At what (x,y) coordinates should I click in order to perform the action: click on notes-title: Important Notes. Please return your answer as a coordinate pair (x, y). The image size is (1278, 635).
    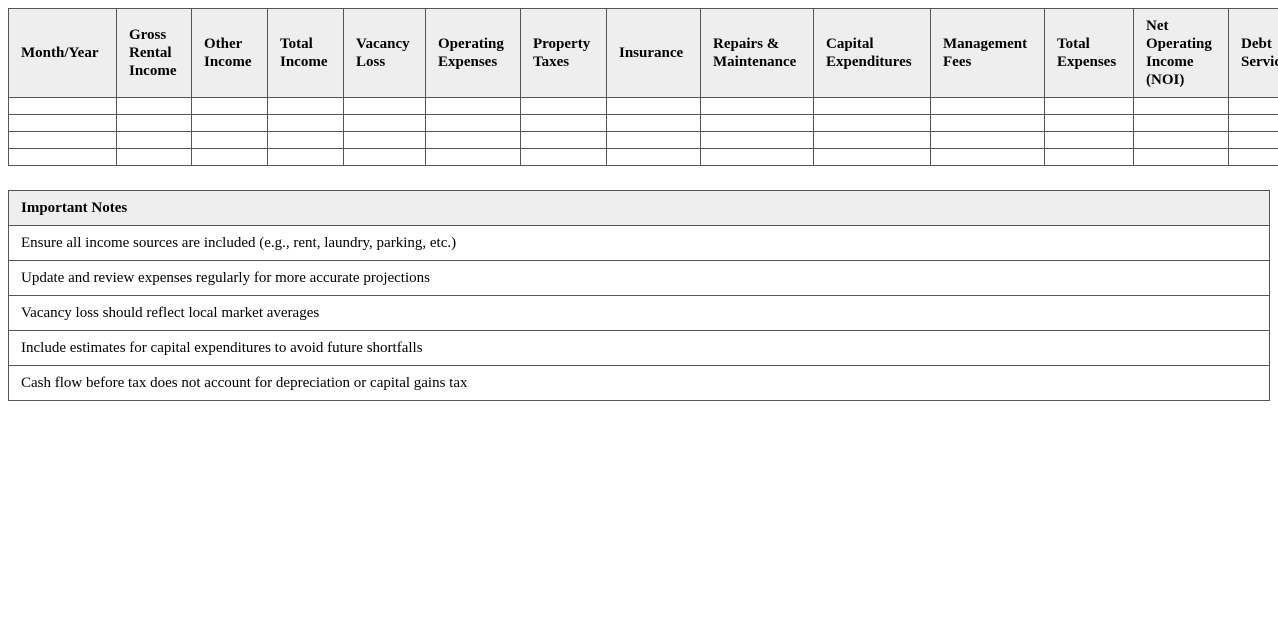
    Looking at the image, I should click on (639, 208).